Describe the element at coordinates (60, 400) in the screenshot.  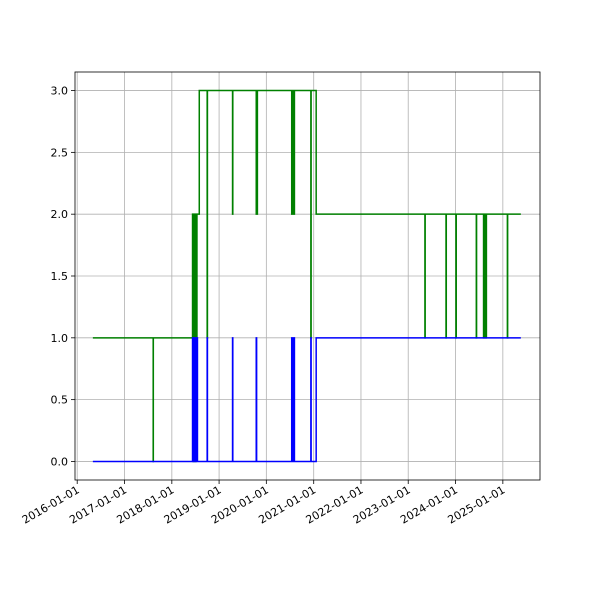
I see `y-tick-label: 0.5` at that location.